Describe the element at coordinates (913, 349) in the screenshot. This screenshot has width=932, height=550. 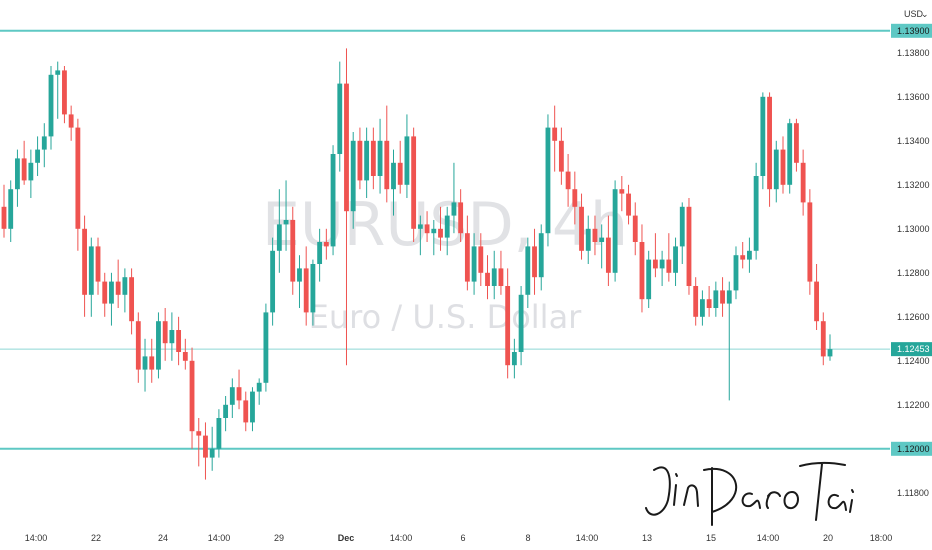
I see `last-price-label: 1.12453` at that location.